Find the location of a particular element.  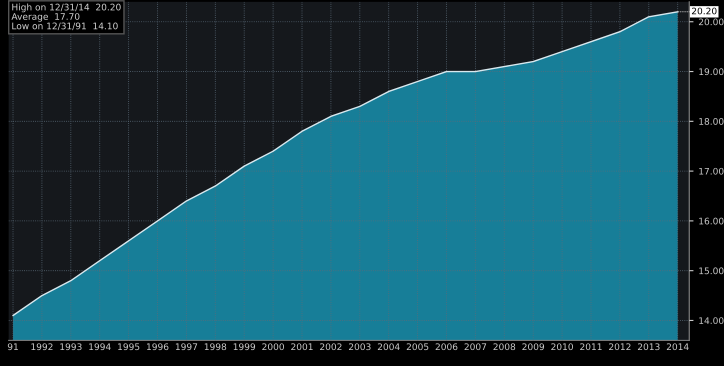

y-tick-label: 19.00 is located at coordinates (711, 72).